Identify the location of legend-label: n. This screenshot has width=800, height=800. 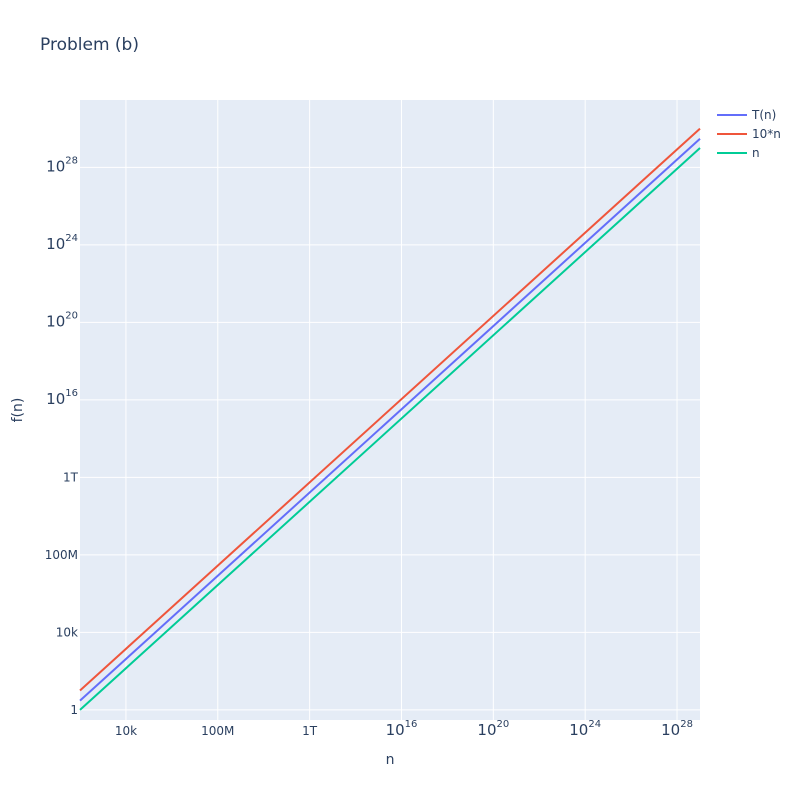
(756, 153).